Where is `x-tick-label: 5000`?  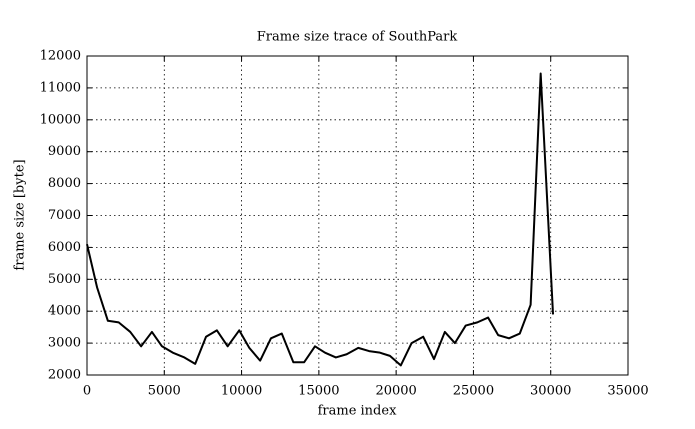 x-tick-label: 5000 is located at coordinates (164, 391).